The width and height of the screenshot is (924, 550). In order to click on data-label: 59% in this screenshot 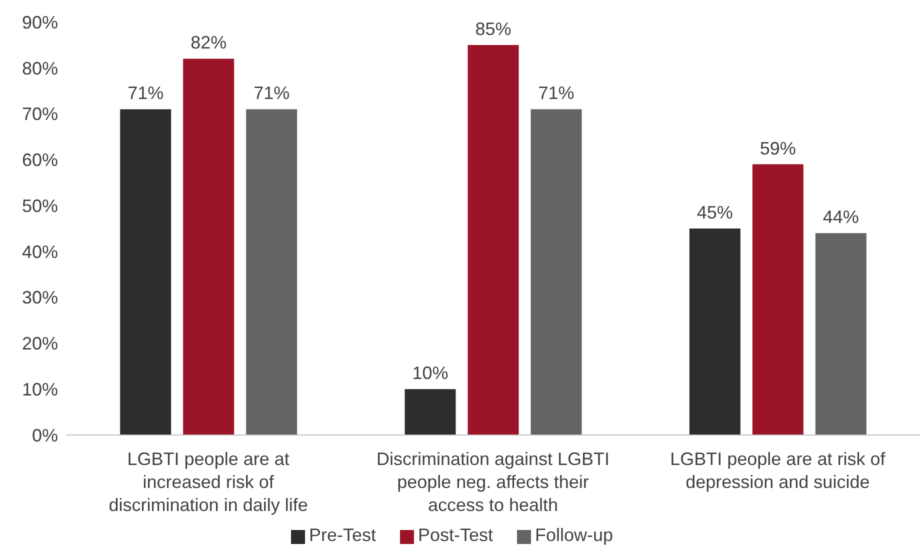, I will do `click(778, 148)`.